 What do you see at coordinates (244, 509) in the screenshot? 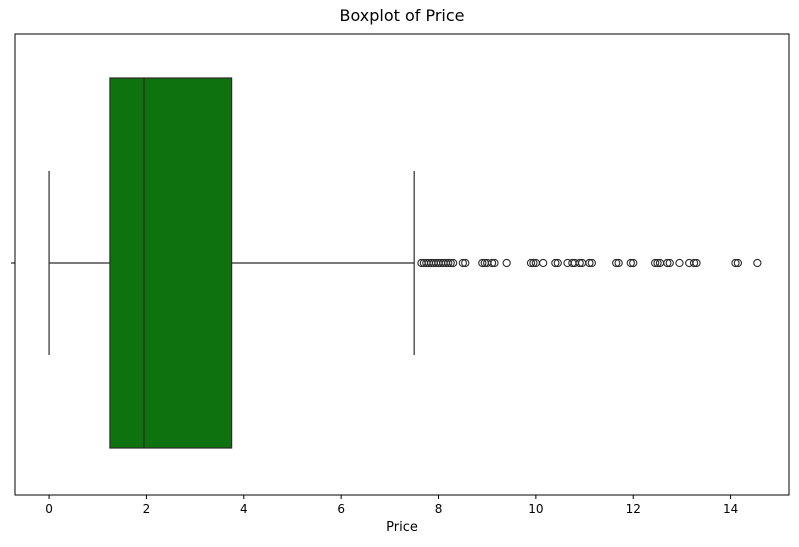
I see `x-tick-label: 4` at bounding box center [244, 509].